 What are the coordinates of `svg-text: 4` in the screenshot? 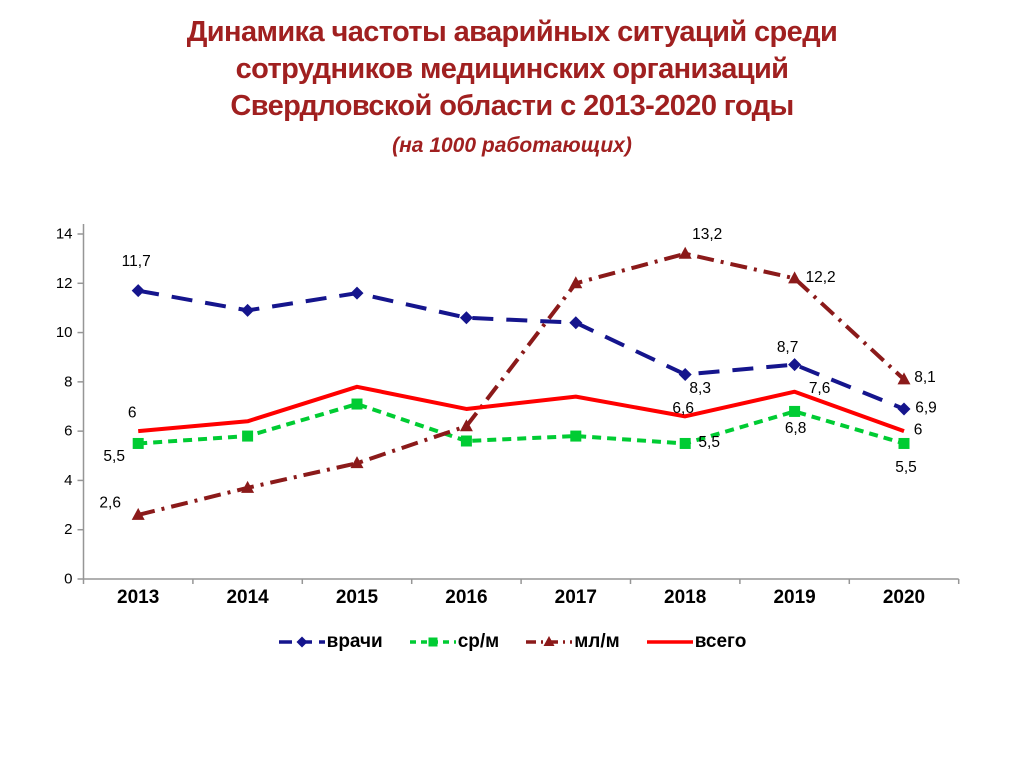 It's located at (68, 480).